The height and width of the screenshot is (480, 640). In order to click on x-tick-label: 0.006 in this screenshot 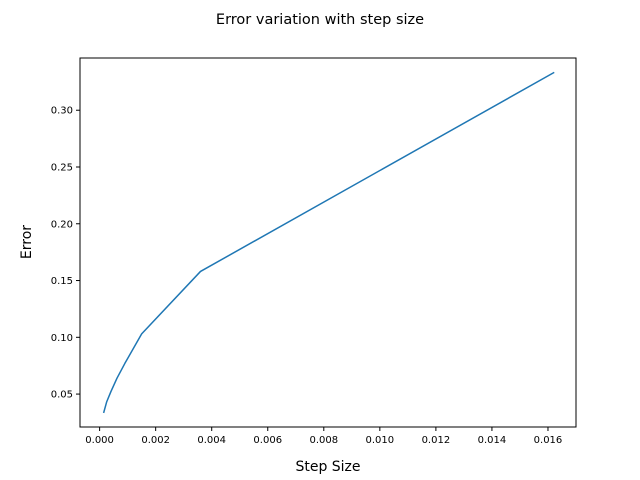, I will do `click(267, 440)`.